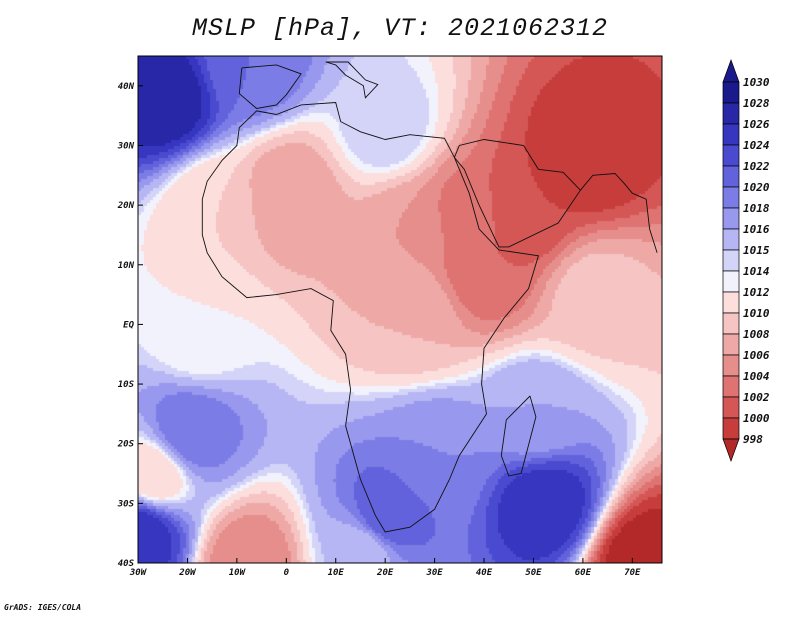 This screenshot has height=618, width=800. Describe the element at coordinates (756, 292) in the screenshot. I see `colorbar-label: 1012` at that location.